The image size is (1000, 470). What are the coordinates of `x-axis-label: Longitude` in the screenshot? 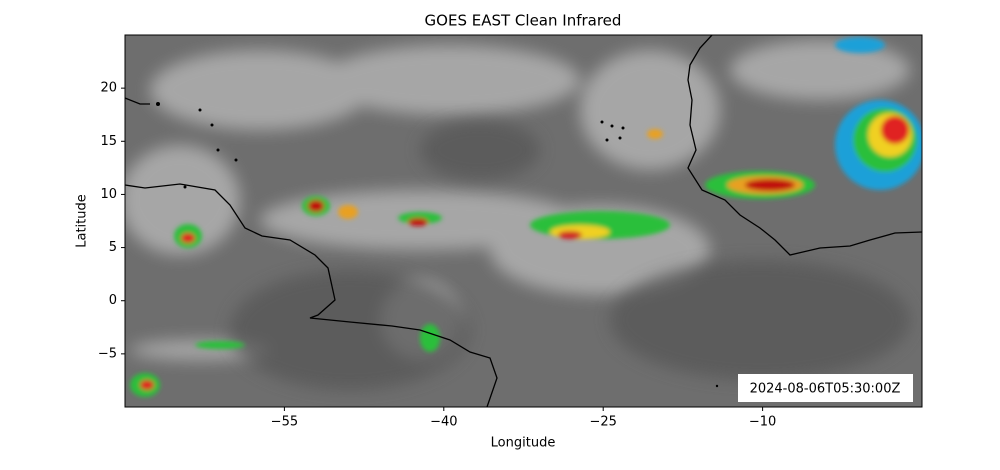 It's located at (523, 443).